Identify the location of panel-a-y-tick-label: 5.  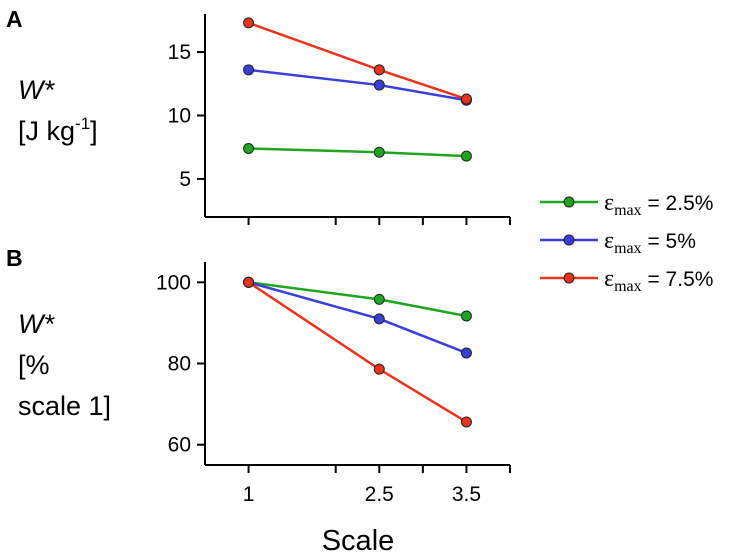
(185, 179).